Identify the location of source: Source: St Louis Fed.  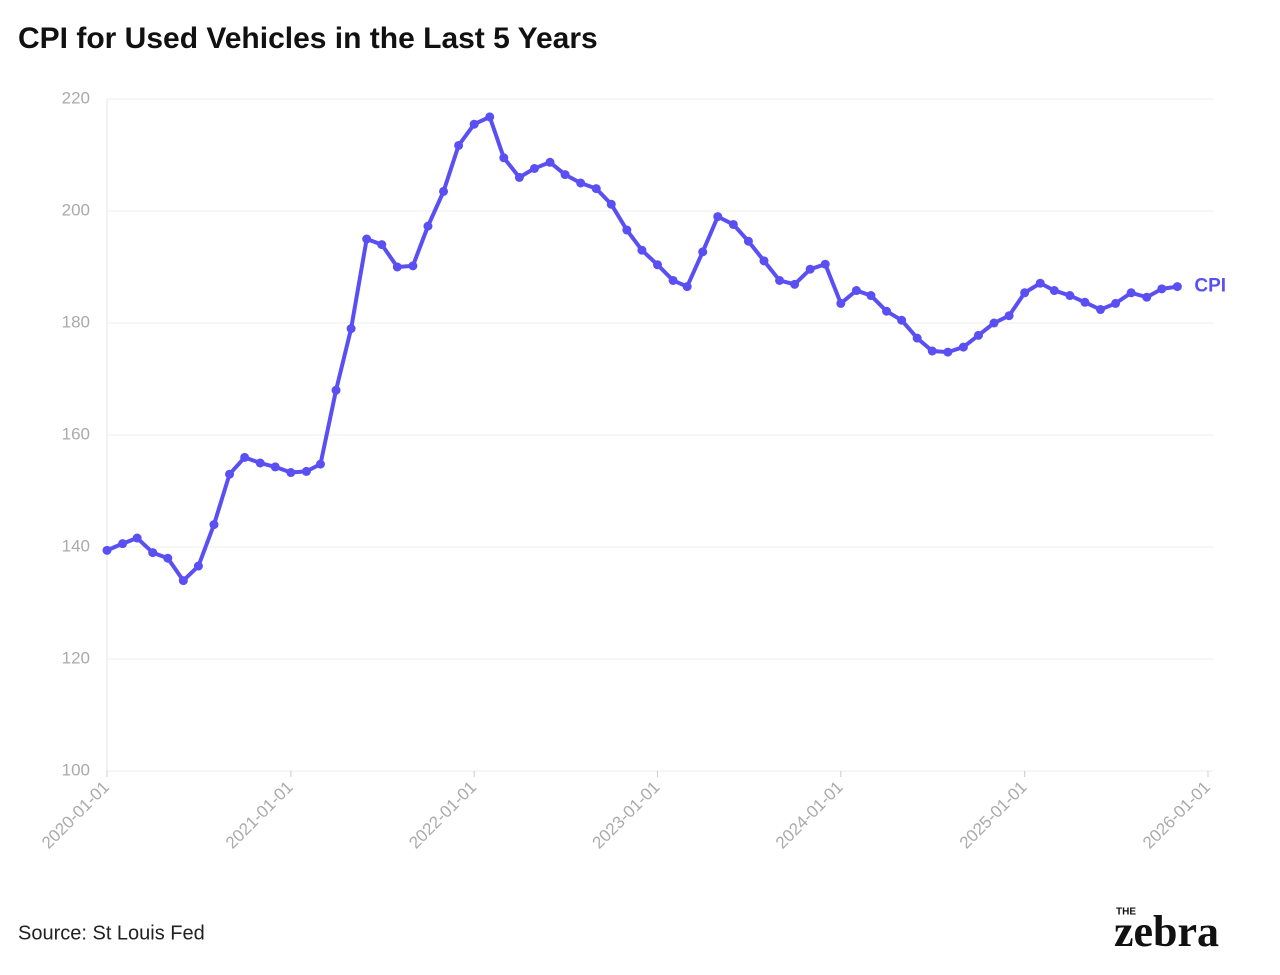
(111, 933).